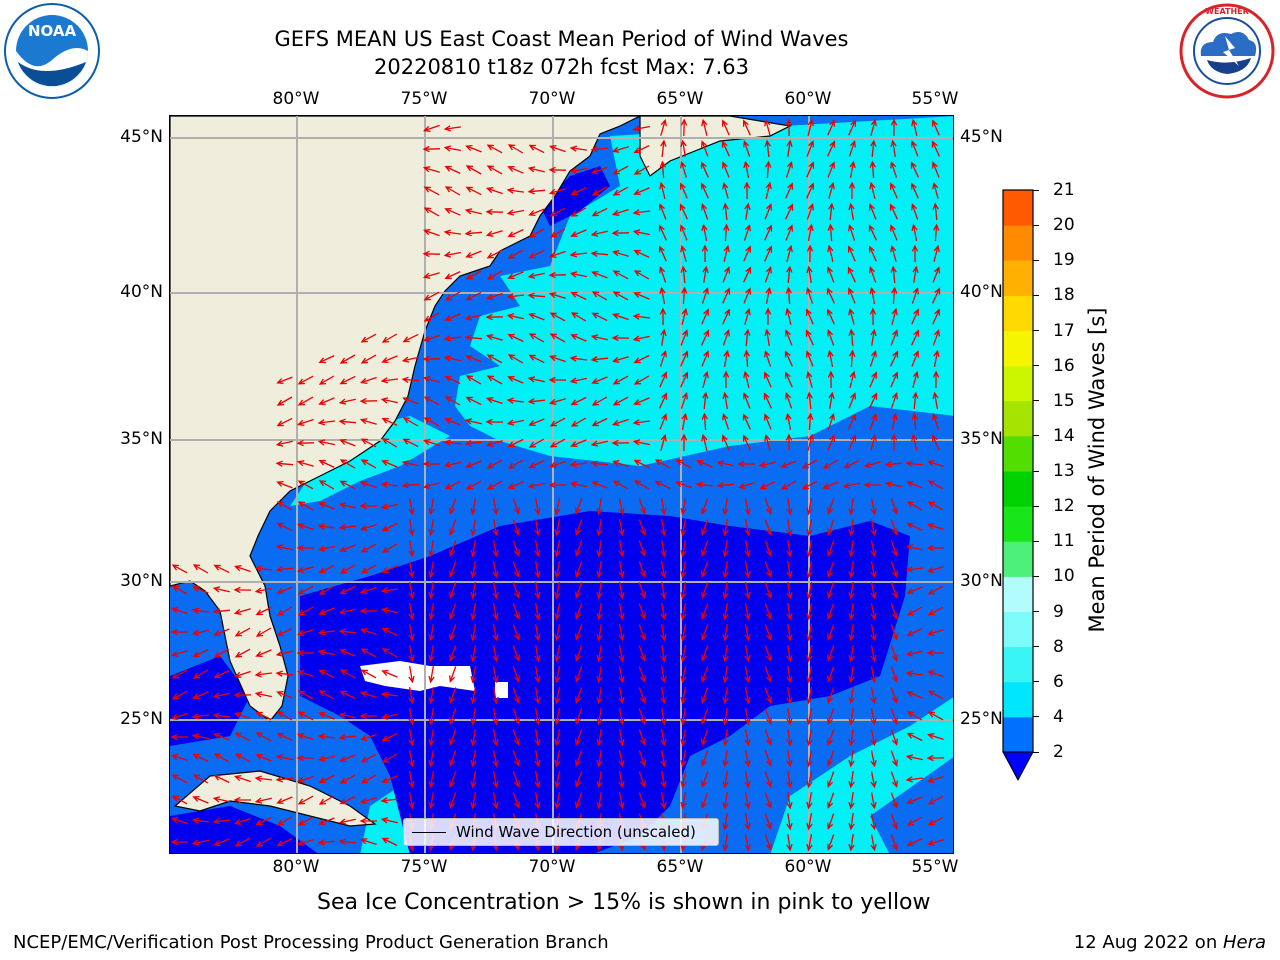  What do you see at coordinates (1058, 611) in the screenshot?
I see `colorbar-tick-label: 9` at bounding box center [1058, 611].